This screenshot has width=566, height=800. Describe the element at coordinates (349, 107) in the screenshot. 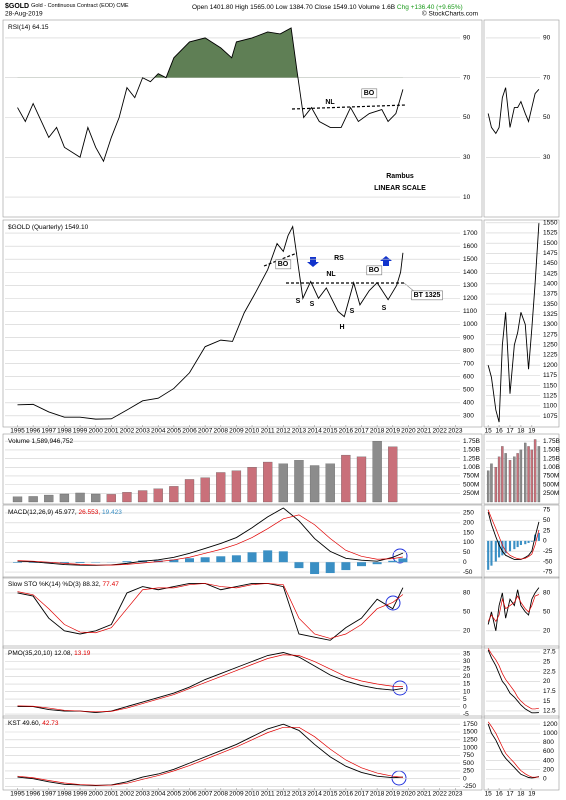

I see `rsi-neckline` at that location.